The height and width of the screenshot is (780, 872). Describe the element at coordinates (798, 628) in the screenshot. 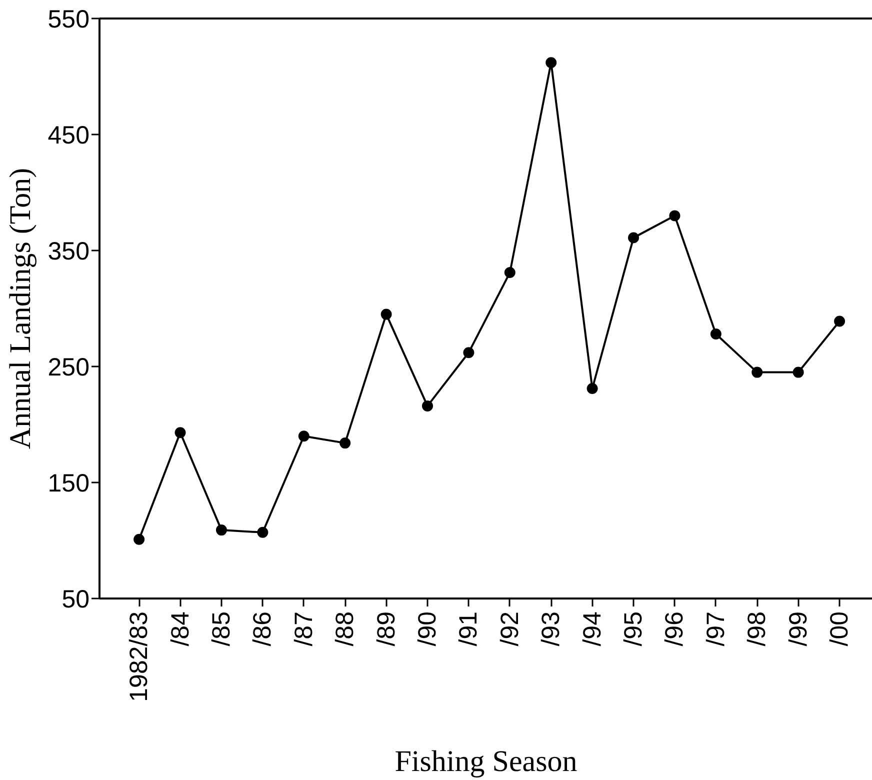

I see `x-tick-label: /99` at that location.